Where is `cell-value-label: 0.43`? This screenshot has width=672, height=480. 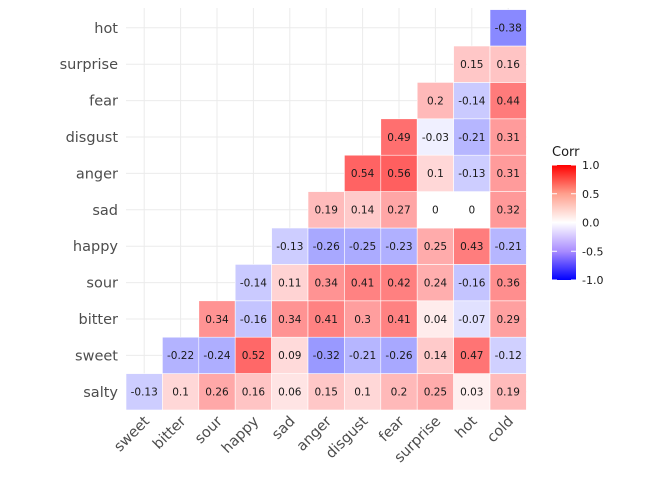
cell-value-label: 0.43 is located at coordinates (471, 247).